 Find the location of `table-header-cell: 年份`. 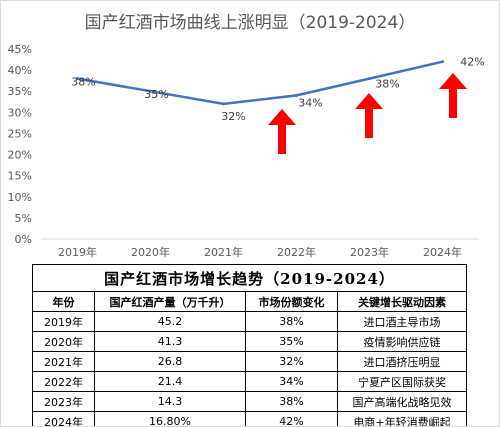

table-header-cell: 年份 is located at coordinates (63, 301).